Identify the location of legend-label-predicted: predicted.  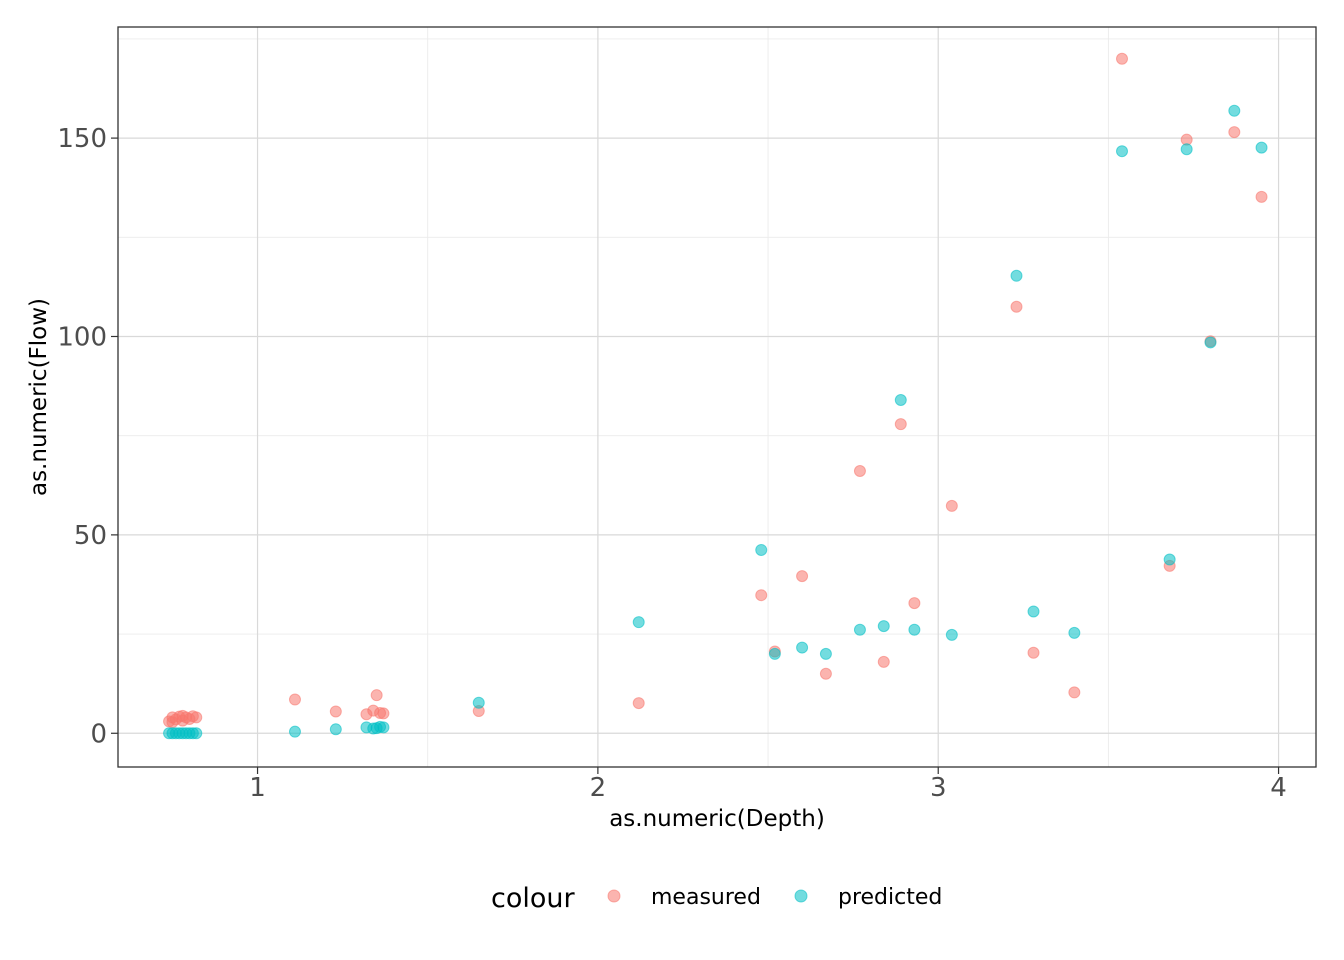
(890, 897).